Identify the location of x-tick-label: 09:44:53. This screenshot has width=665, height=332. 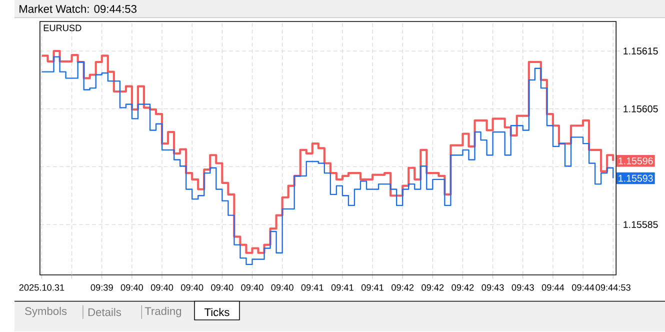
(613, 287).